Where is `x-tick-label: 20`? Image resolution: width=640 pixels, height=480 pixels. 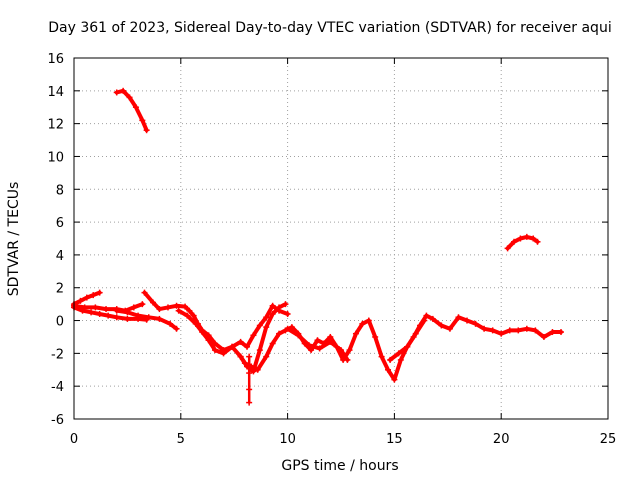
x-tick-label: 20 is located at coordinates (501, 439).